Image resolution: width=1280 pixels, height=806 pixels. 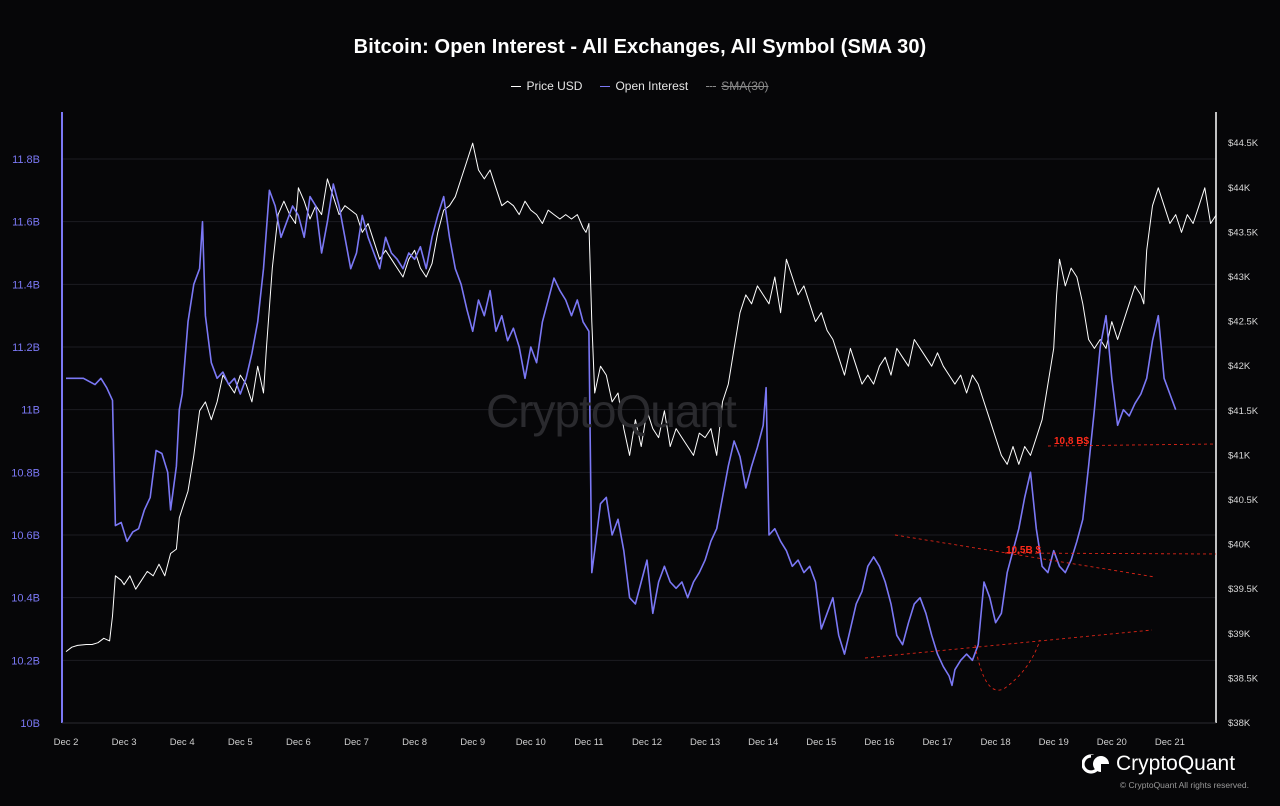 I want to click on annotation-label-10-8b: 10,8 B$, so click(x=1071, y=441).